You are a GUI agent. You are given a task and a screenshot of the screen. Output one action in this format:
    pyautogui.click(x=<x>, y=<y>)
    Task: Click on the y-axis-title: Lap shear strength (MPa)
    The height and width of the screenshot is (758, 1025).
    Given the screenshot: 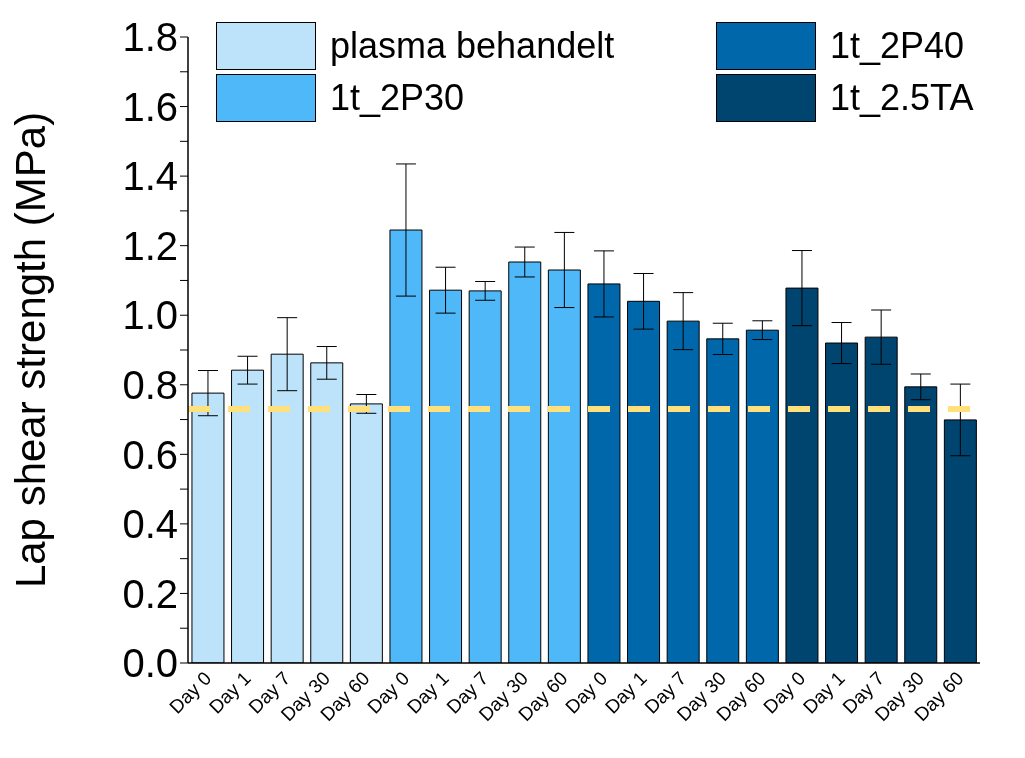 What is the action you would take?
    pyautogui.click(x=30, y=350)
    